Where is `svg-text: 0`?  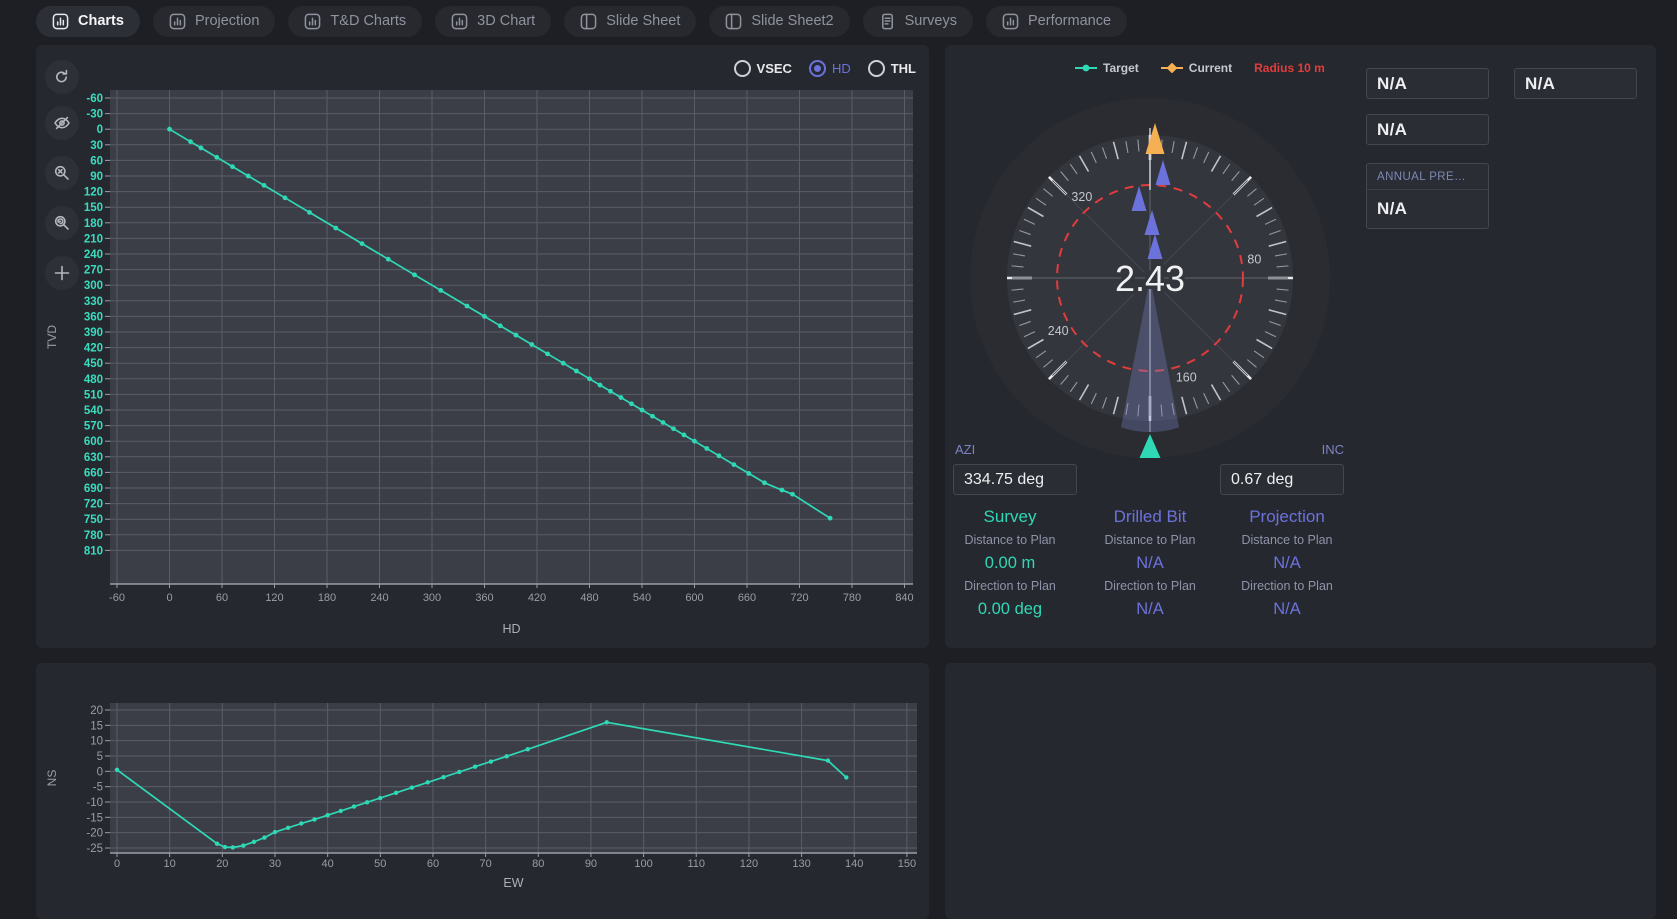 svg-text: 0 is located at coordinates (169, 598).